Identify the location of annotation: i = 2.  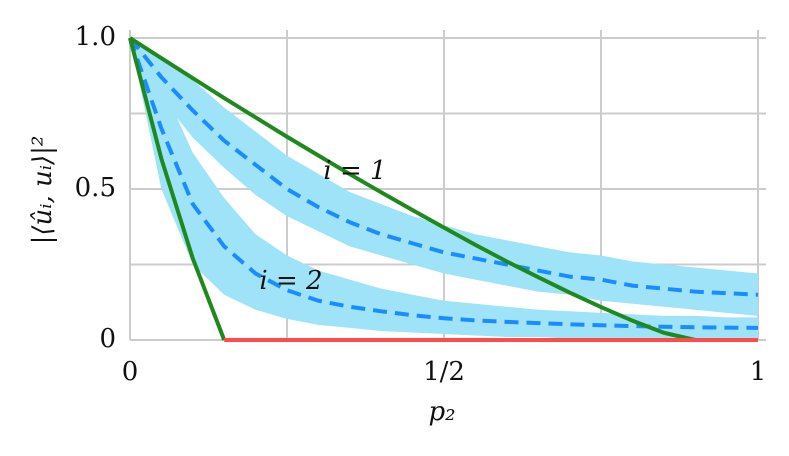
(290, 281).